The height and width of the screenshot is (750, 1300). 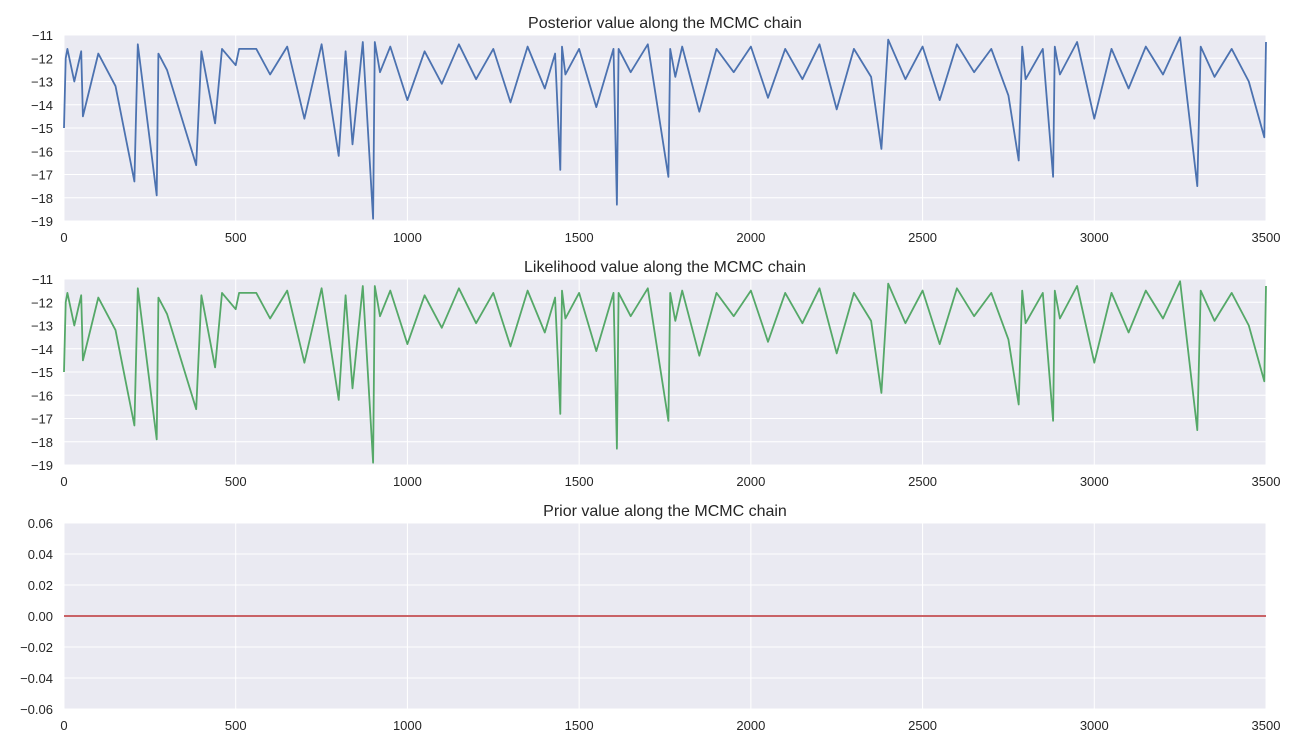 I want to click on y-tick-label: 0.04, so click(x=40, y=554).